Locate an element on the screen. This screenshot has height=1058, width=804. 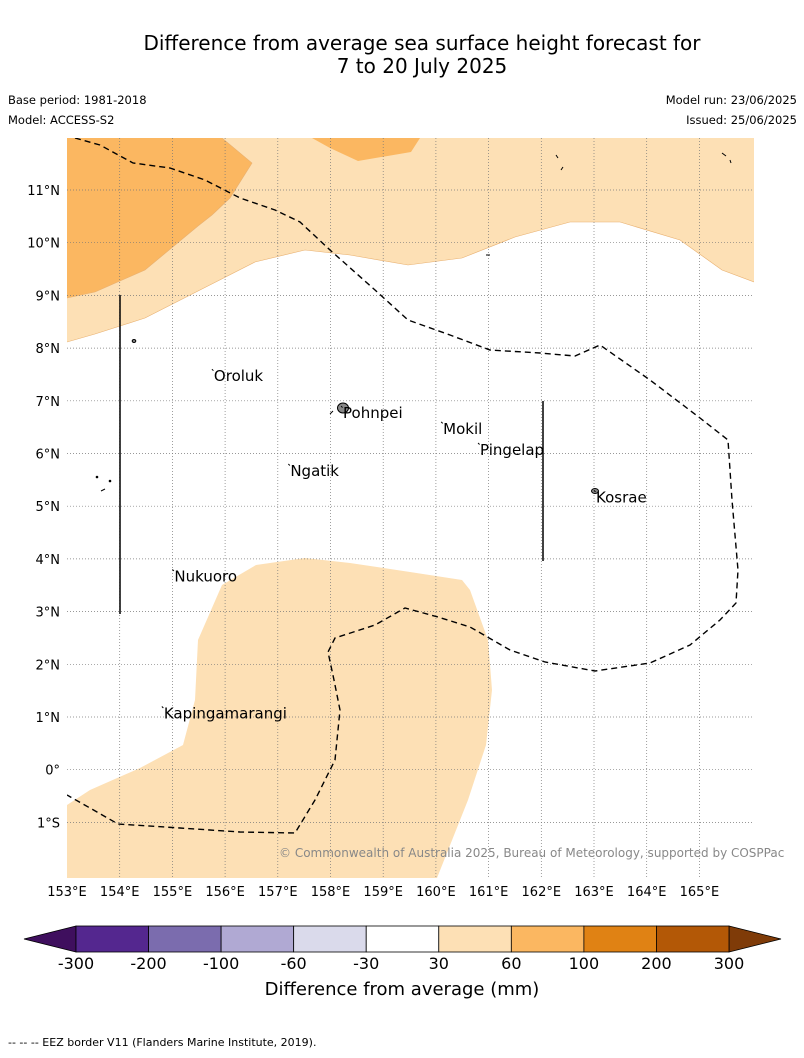
longitude-tick-label: 157°E is located at coordinates (278, 892).